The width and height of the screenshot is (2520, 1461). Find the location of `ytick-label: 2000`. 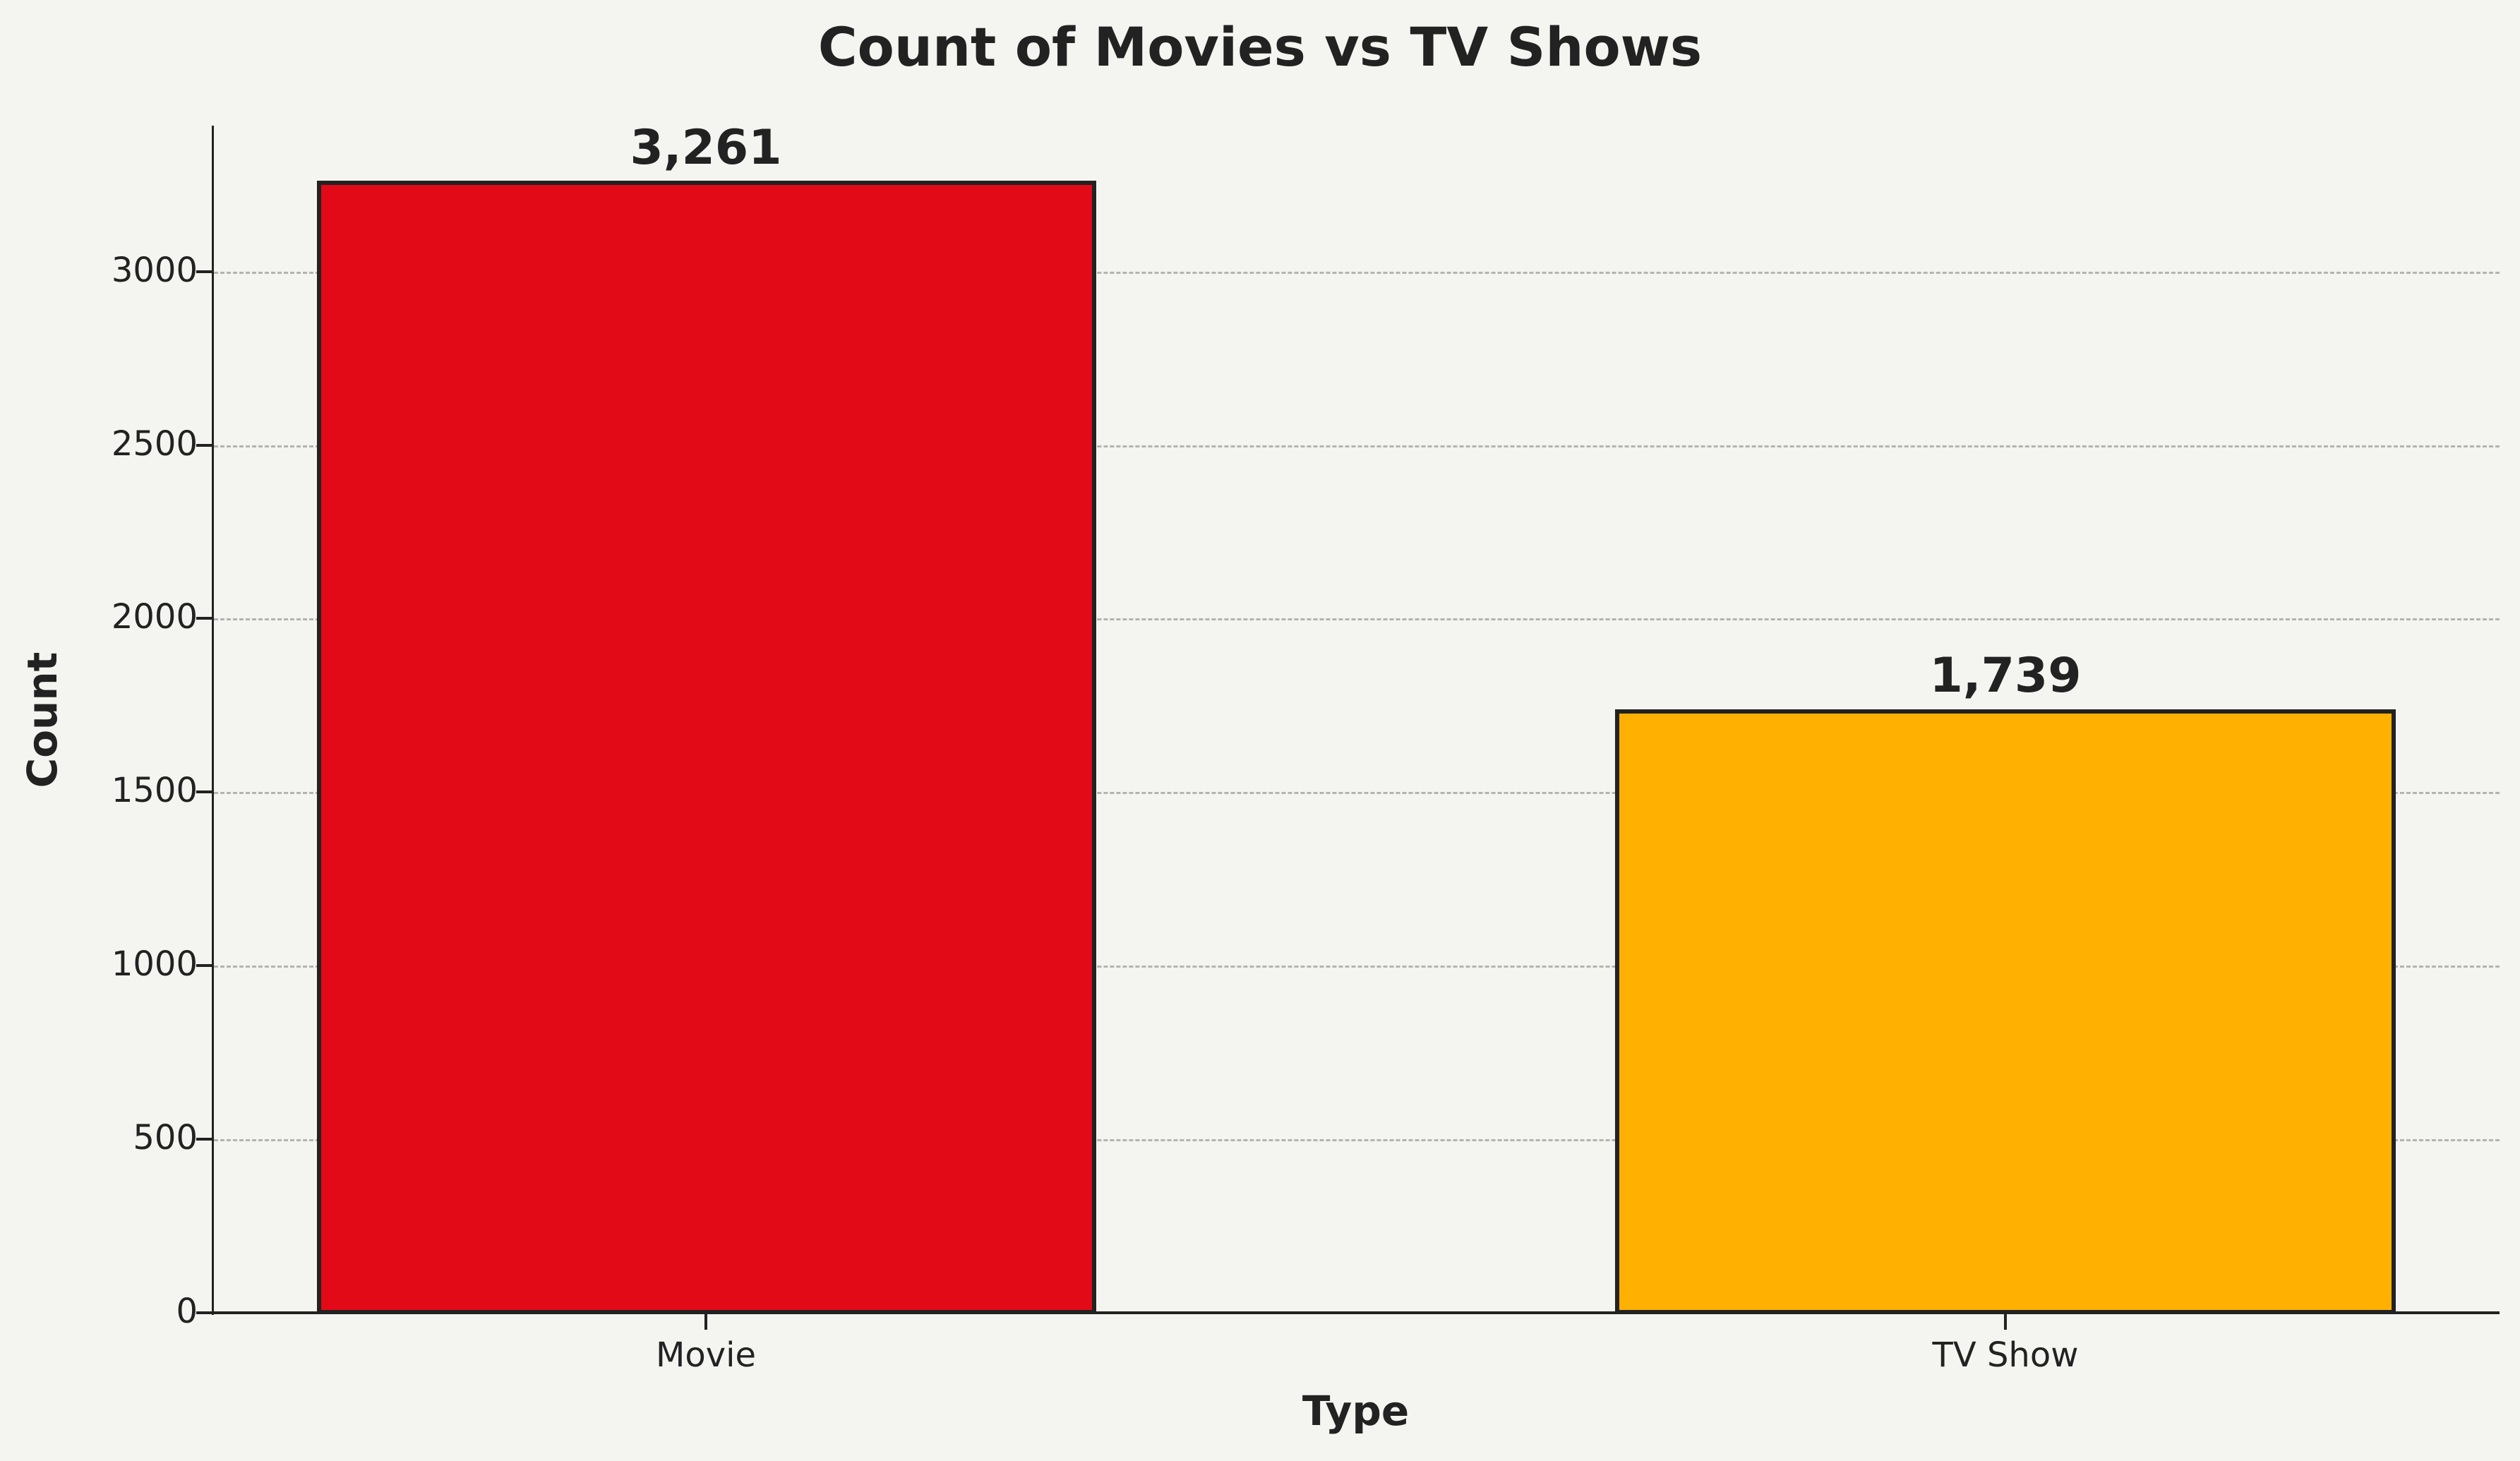

ytick-label: 2000 is located at coordinates (154, 617).